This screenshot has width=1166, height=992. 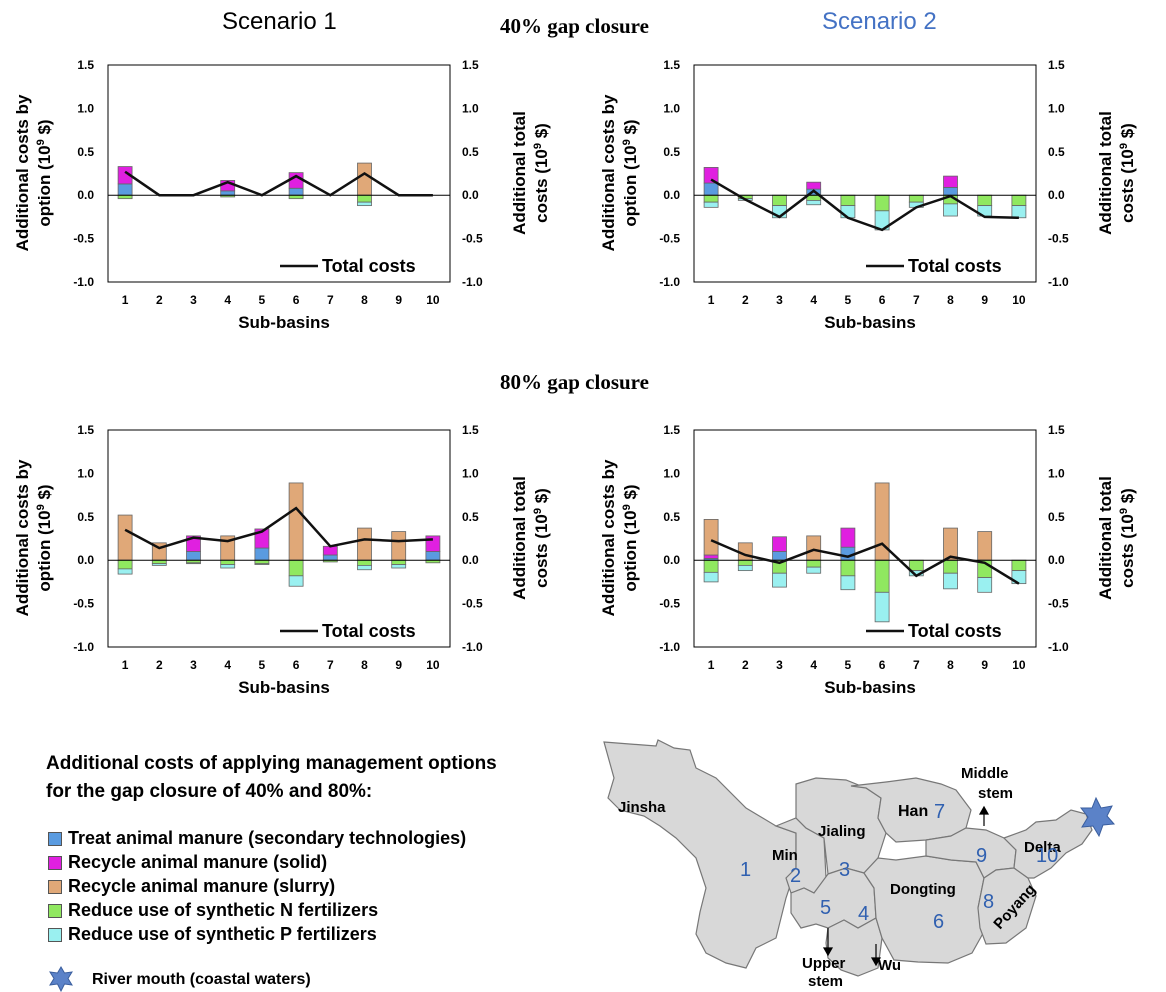 I want to click on gap80-title: 80% gap closure, so click(x=574, y=382).